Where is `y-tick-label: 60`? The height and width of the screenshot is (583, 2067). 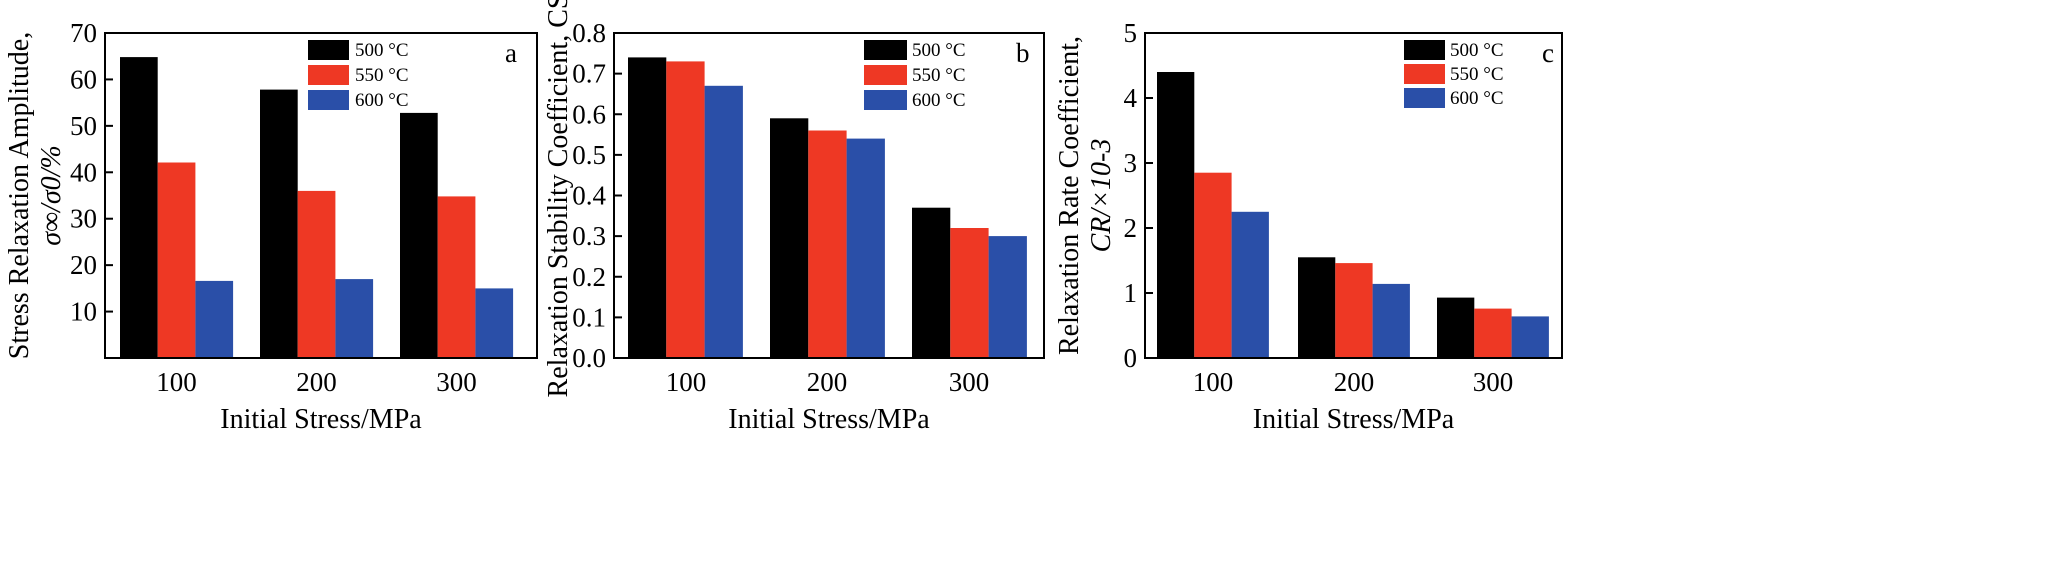 y-tick-label: 60 is located at coordinates (83, 79).